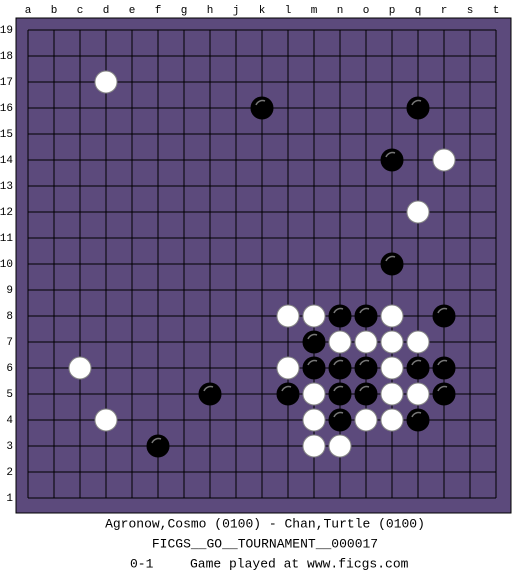 The width and height of the screenshot is (525, 575). What do you see at coordinates (470, 11) in the screenshot?
I see `column-label: s` at bounding box center [470, 11].